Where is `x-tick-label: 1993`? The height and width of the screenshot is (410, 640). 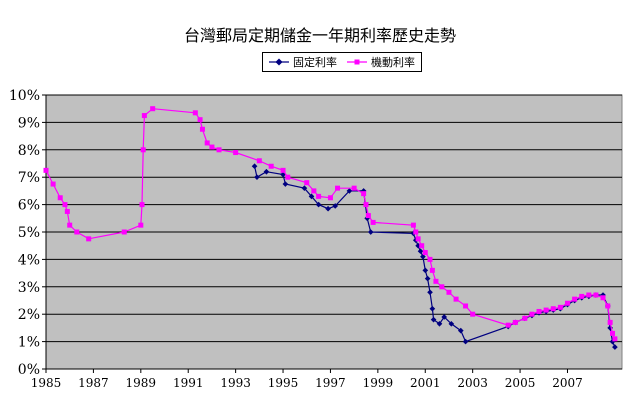
x-tick-label: 1993 is located at coordinates (235, 383).